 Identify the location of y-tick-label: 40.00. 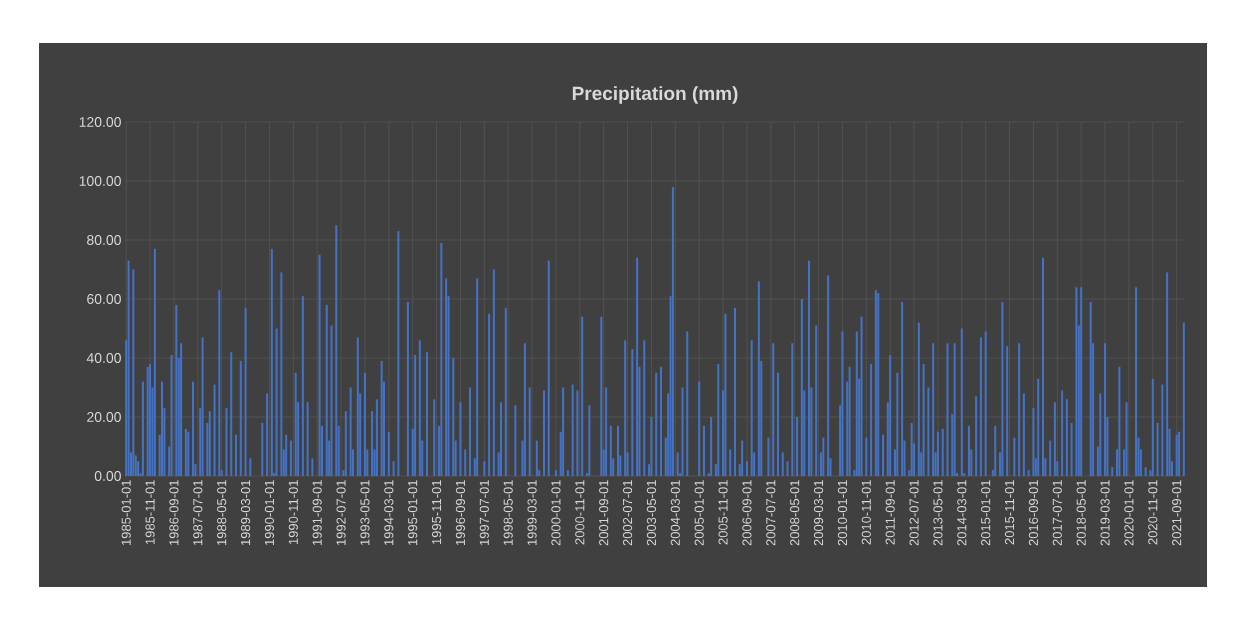
(103, 358).